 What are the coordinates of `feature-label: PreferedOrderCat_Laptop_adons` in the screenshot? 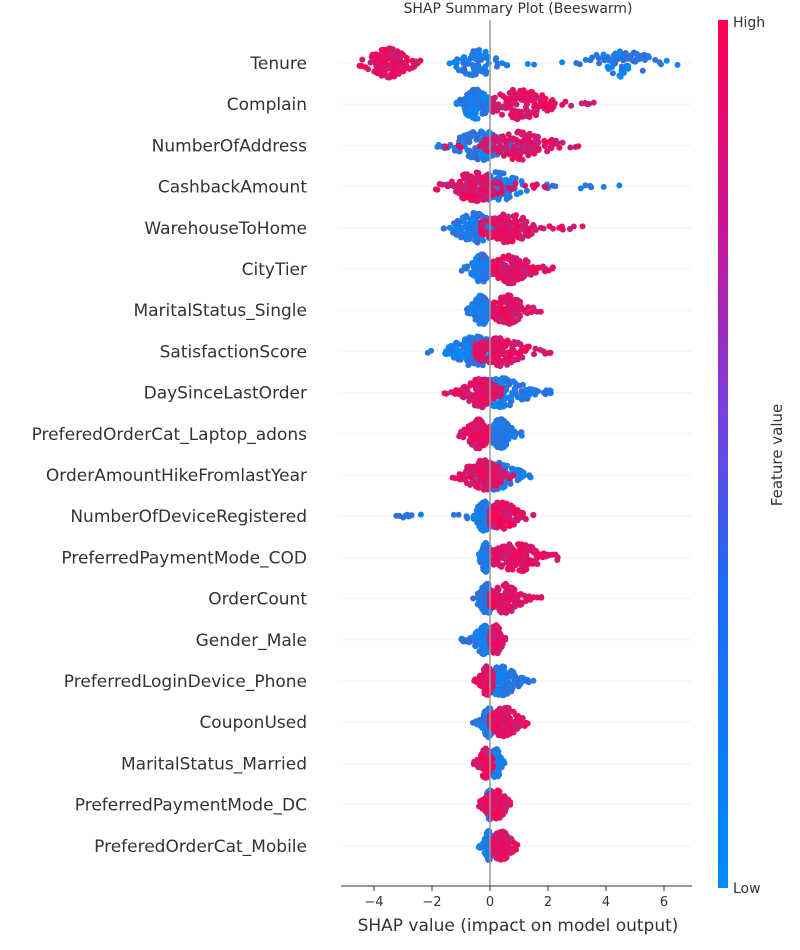 It's located at (170, 435).